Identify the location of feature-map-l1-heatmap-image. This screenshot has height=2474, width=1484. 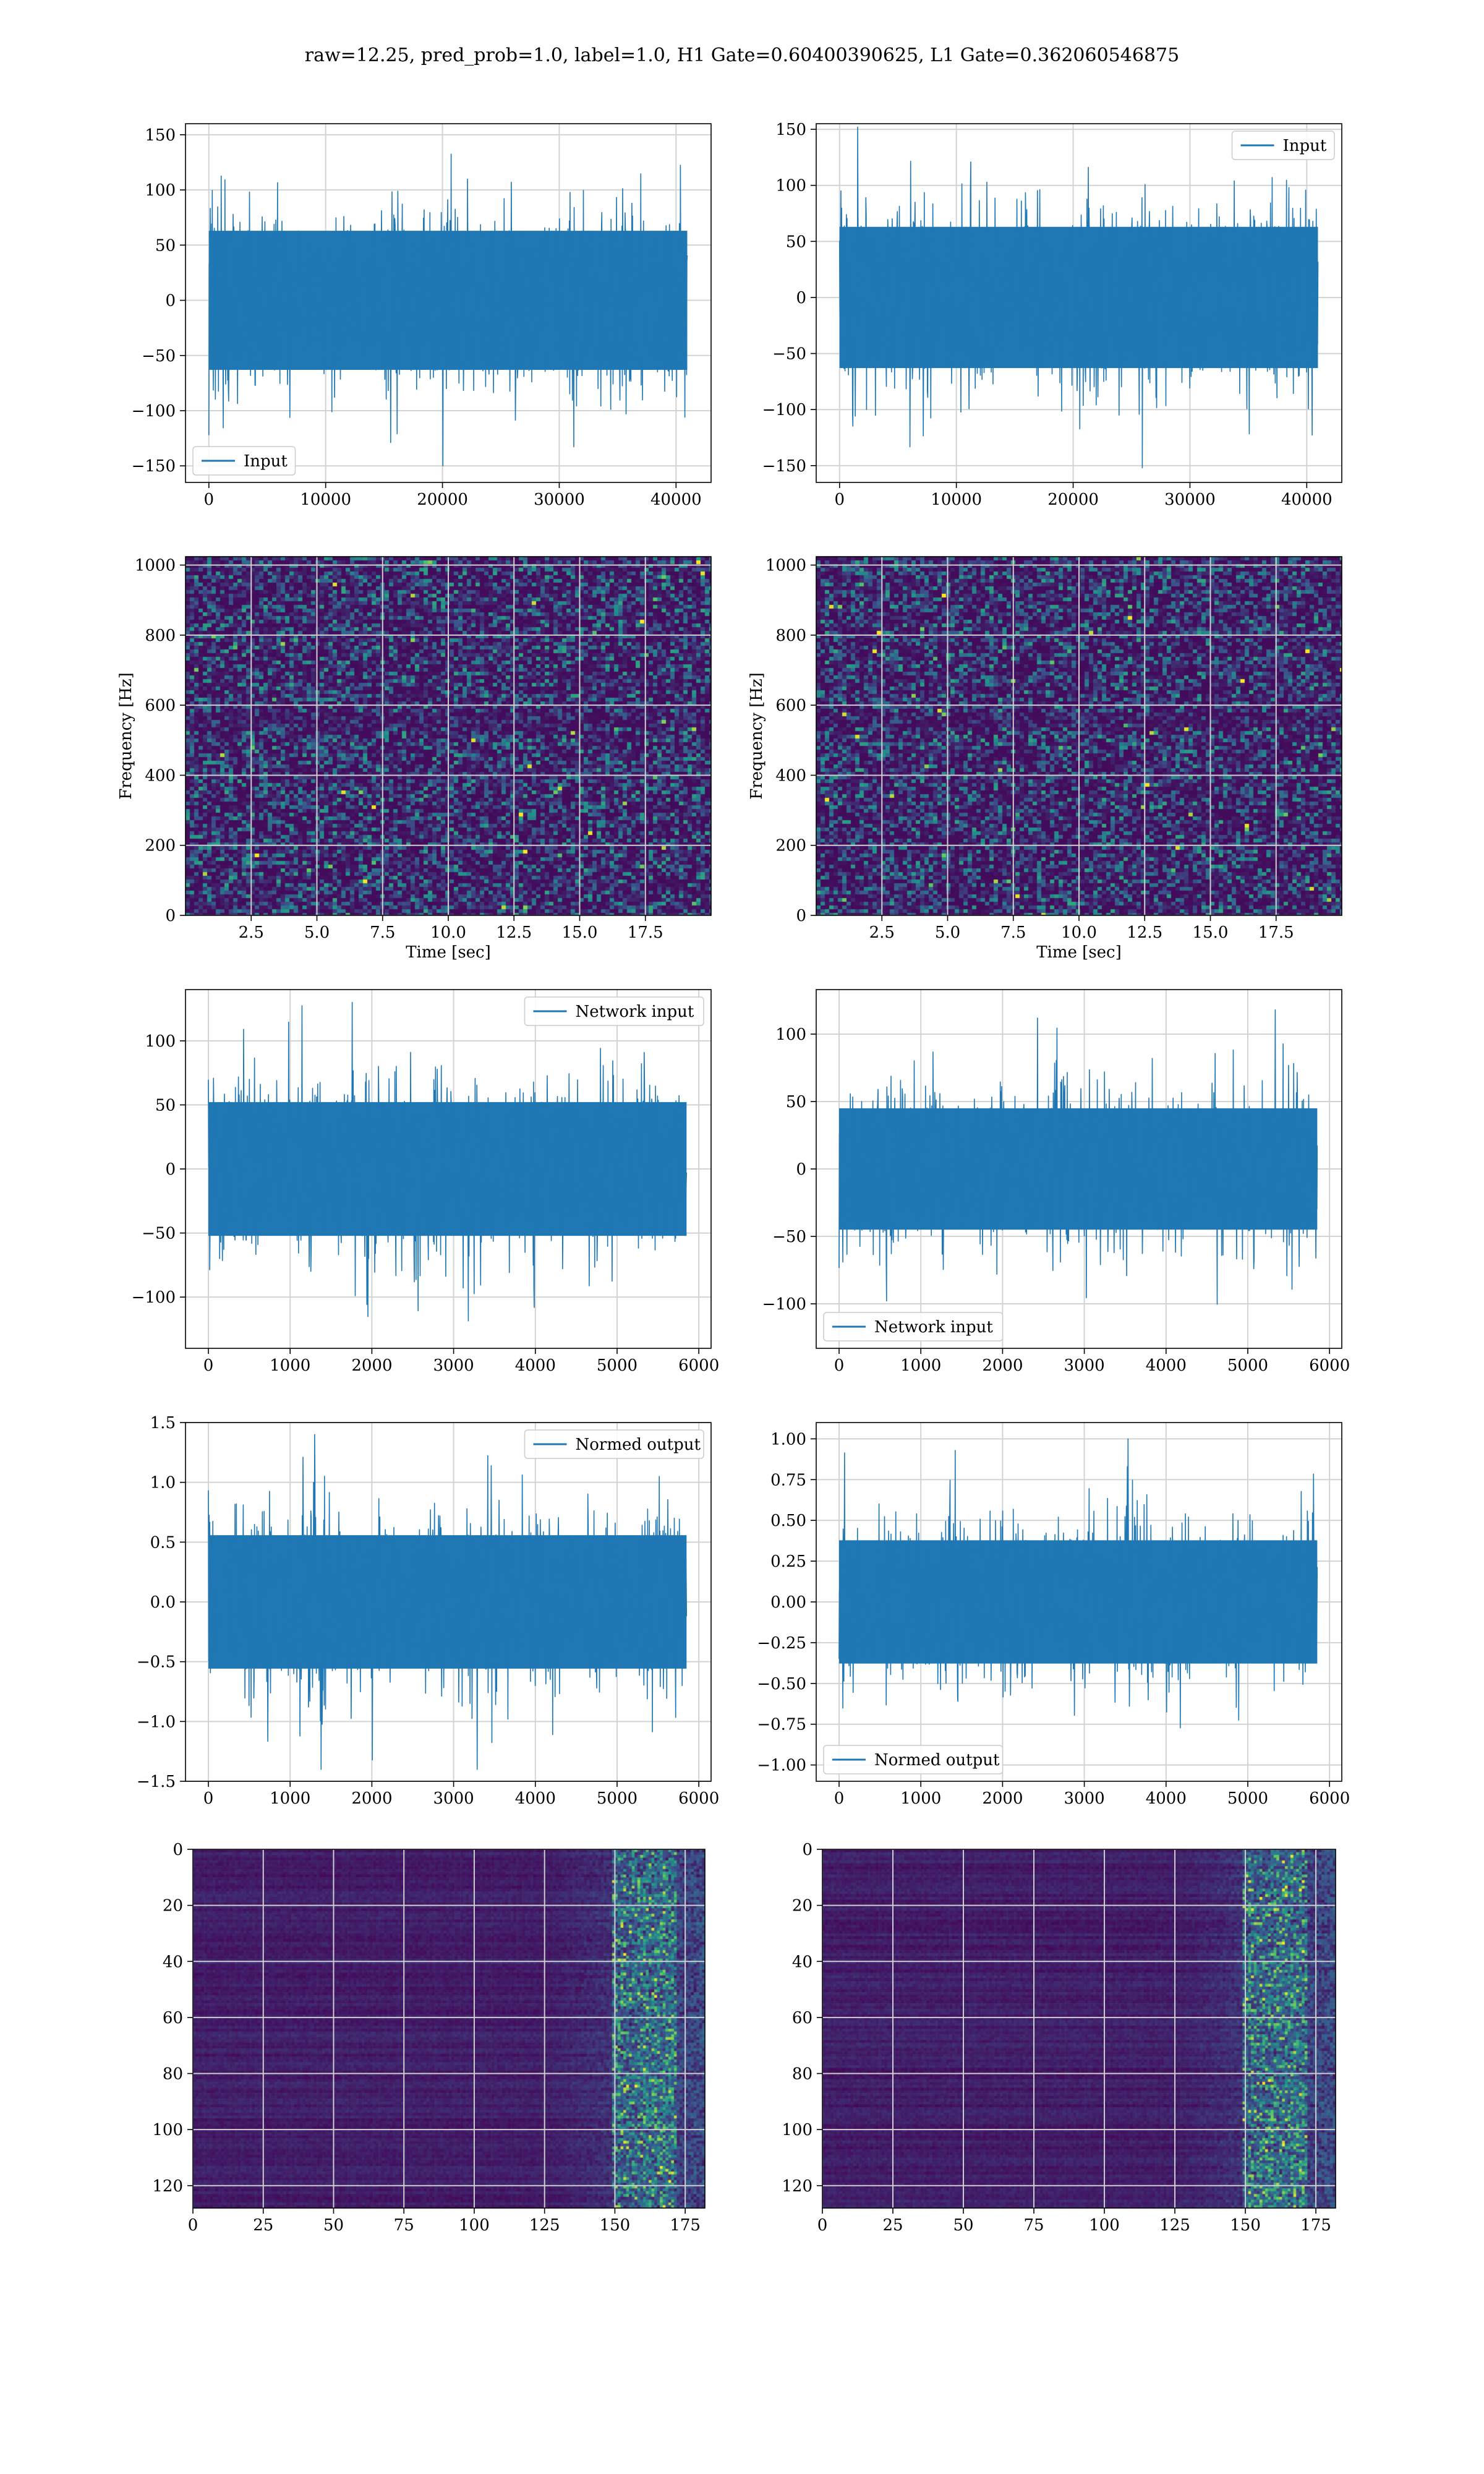
(1079, 2028).